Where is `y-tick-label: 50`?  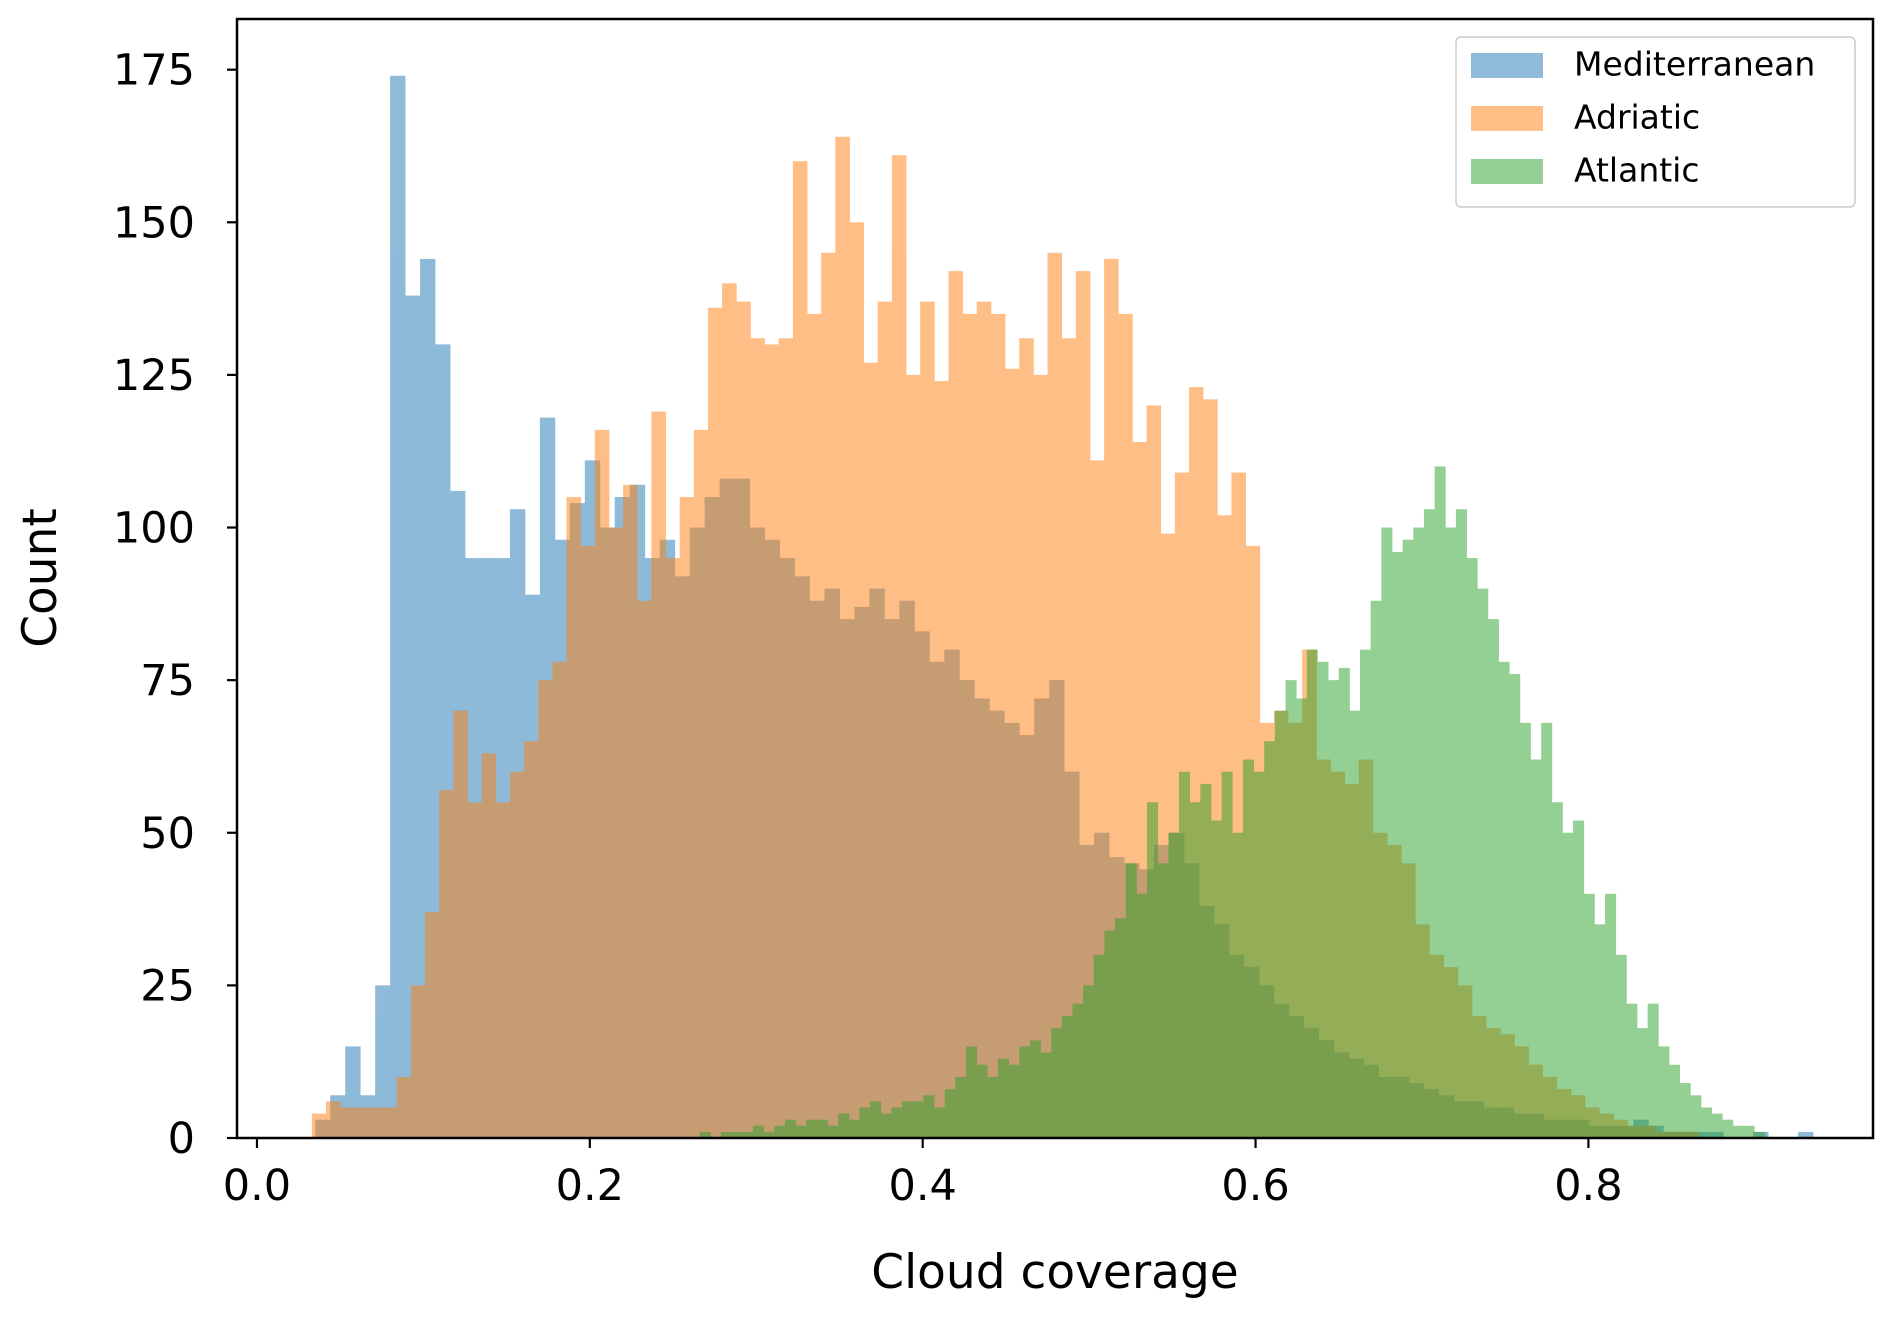
y-tick-label: 50 is located at coordinates (167, 834).